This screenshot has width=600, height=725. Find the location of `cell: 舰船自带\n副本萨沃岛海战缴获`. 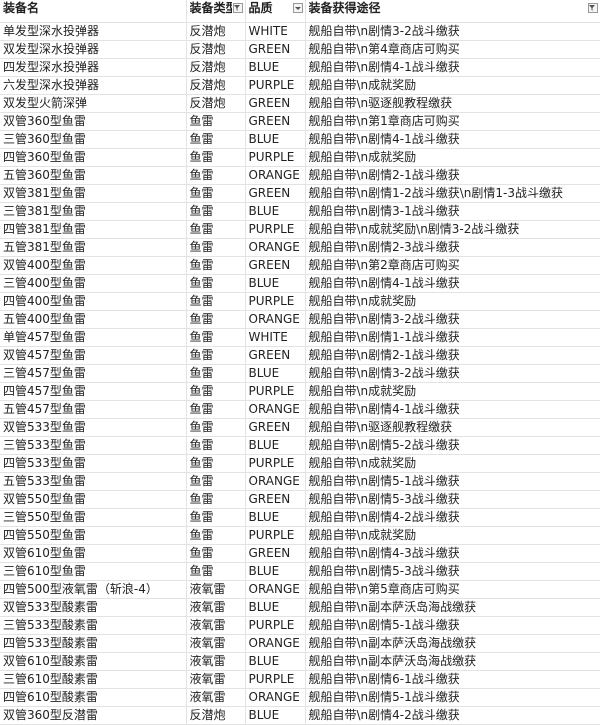

cell: 舰船自带\n副本萨沃岛海战缴获 is located at coordinates (452, 607).